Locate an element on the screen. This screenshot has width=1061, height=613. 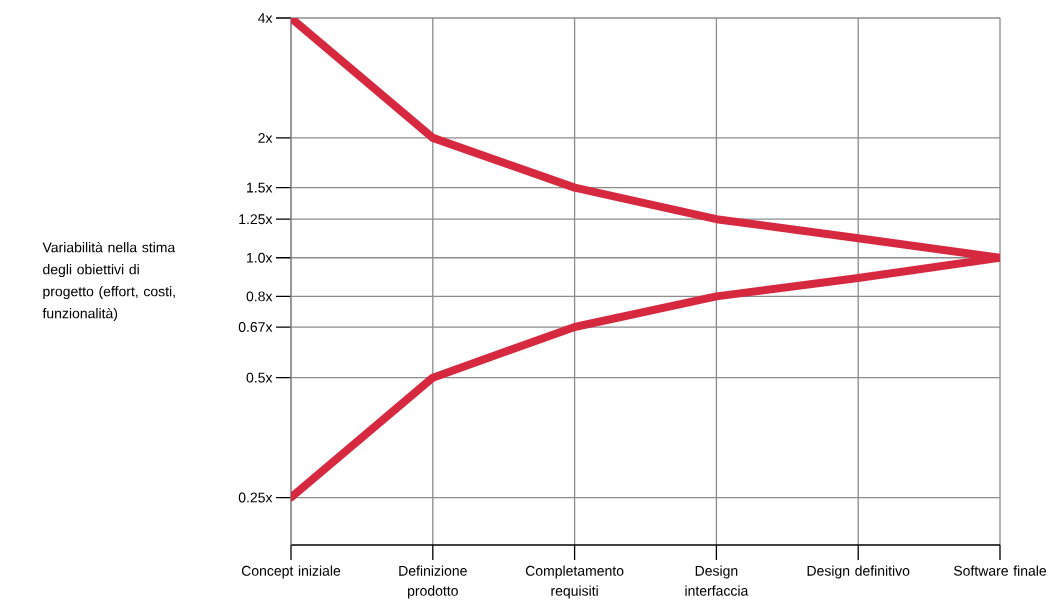
y-tick-label: 0.25x is located at coordinates (255, 497).